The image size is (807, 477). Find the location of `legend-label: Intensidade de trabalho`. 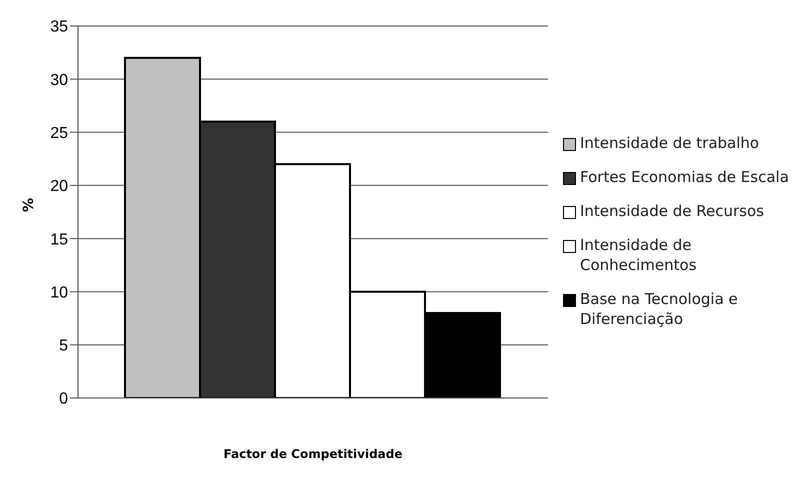

legend-label: Intensidade de trabalho is located at coordinates (670, 143).